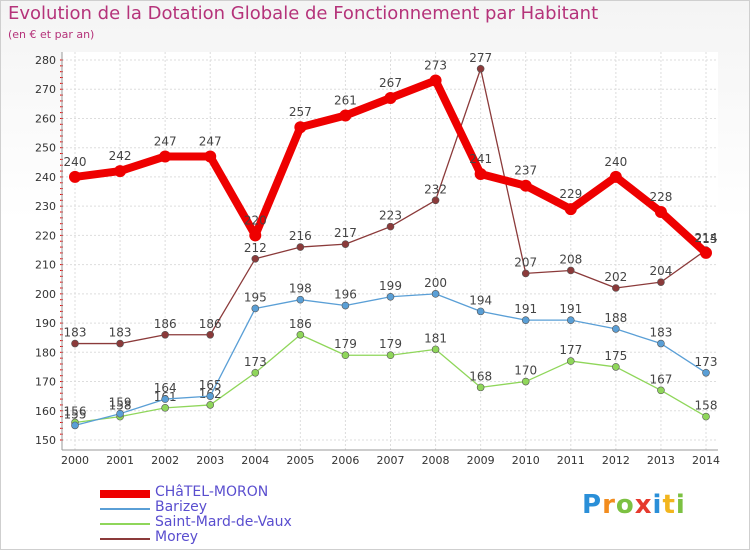 Image resolution: width=750 pixels, height=550 pixels. I want to click on logo-letter: P, so click(592, 505).